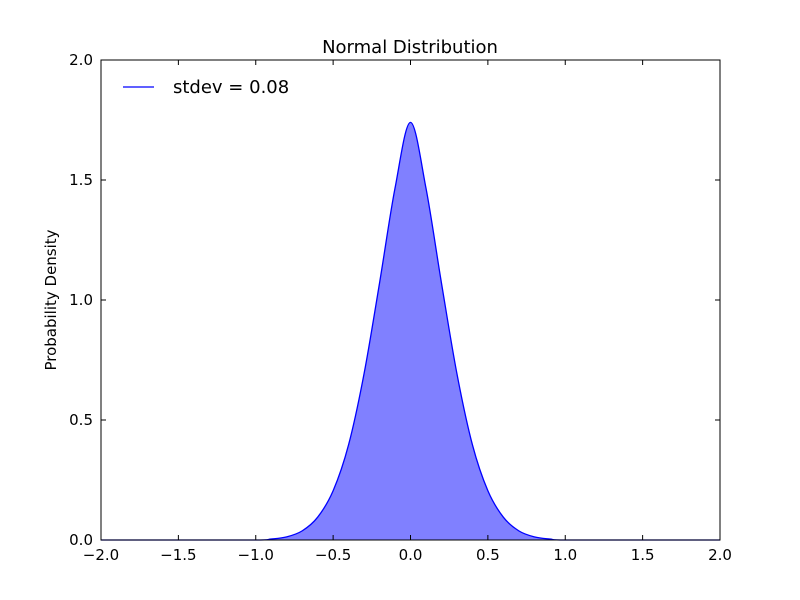  I want to click on x-tick-label: 1.0, so click(565, 555).